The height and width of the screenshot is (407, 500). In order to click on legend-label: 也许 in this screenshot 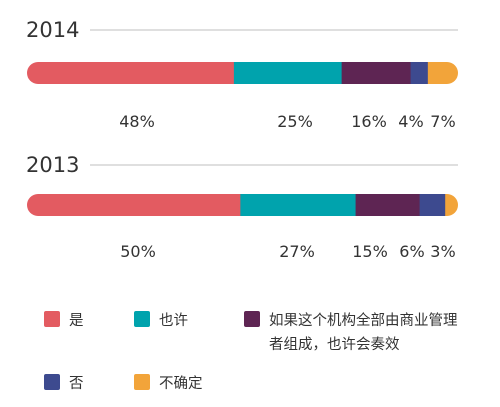, I will do `click(173, 321)`.